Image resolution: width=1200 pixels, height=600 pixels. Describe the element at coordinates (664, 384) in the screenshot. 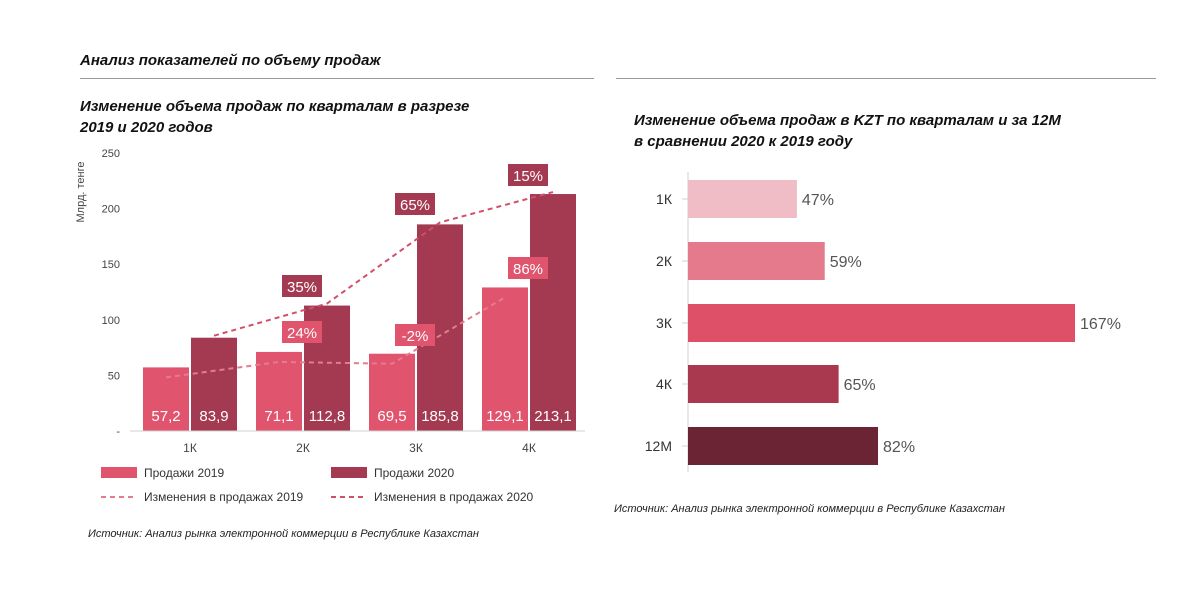

I see `category-label: 4К` at that location.